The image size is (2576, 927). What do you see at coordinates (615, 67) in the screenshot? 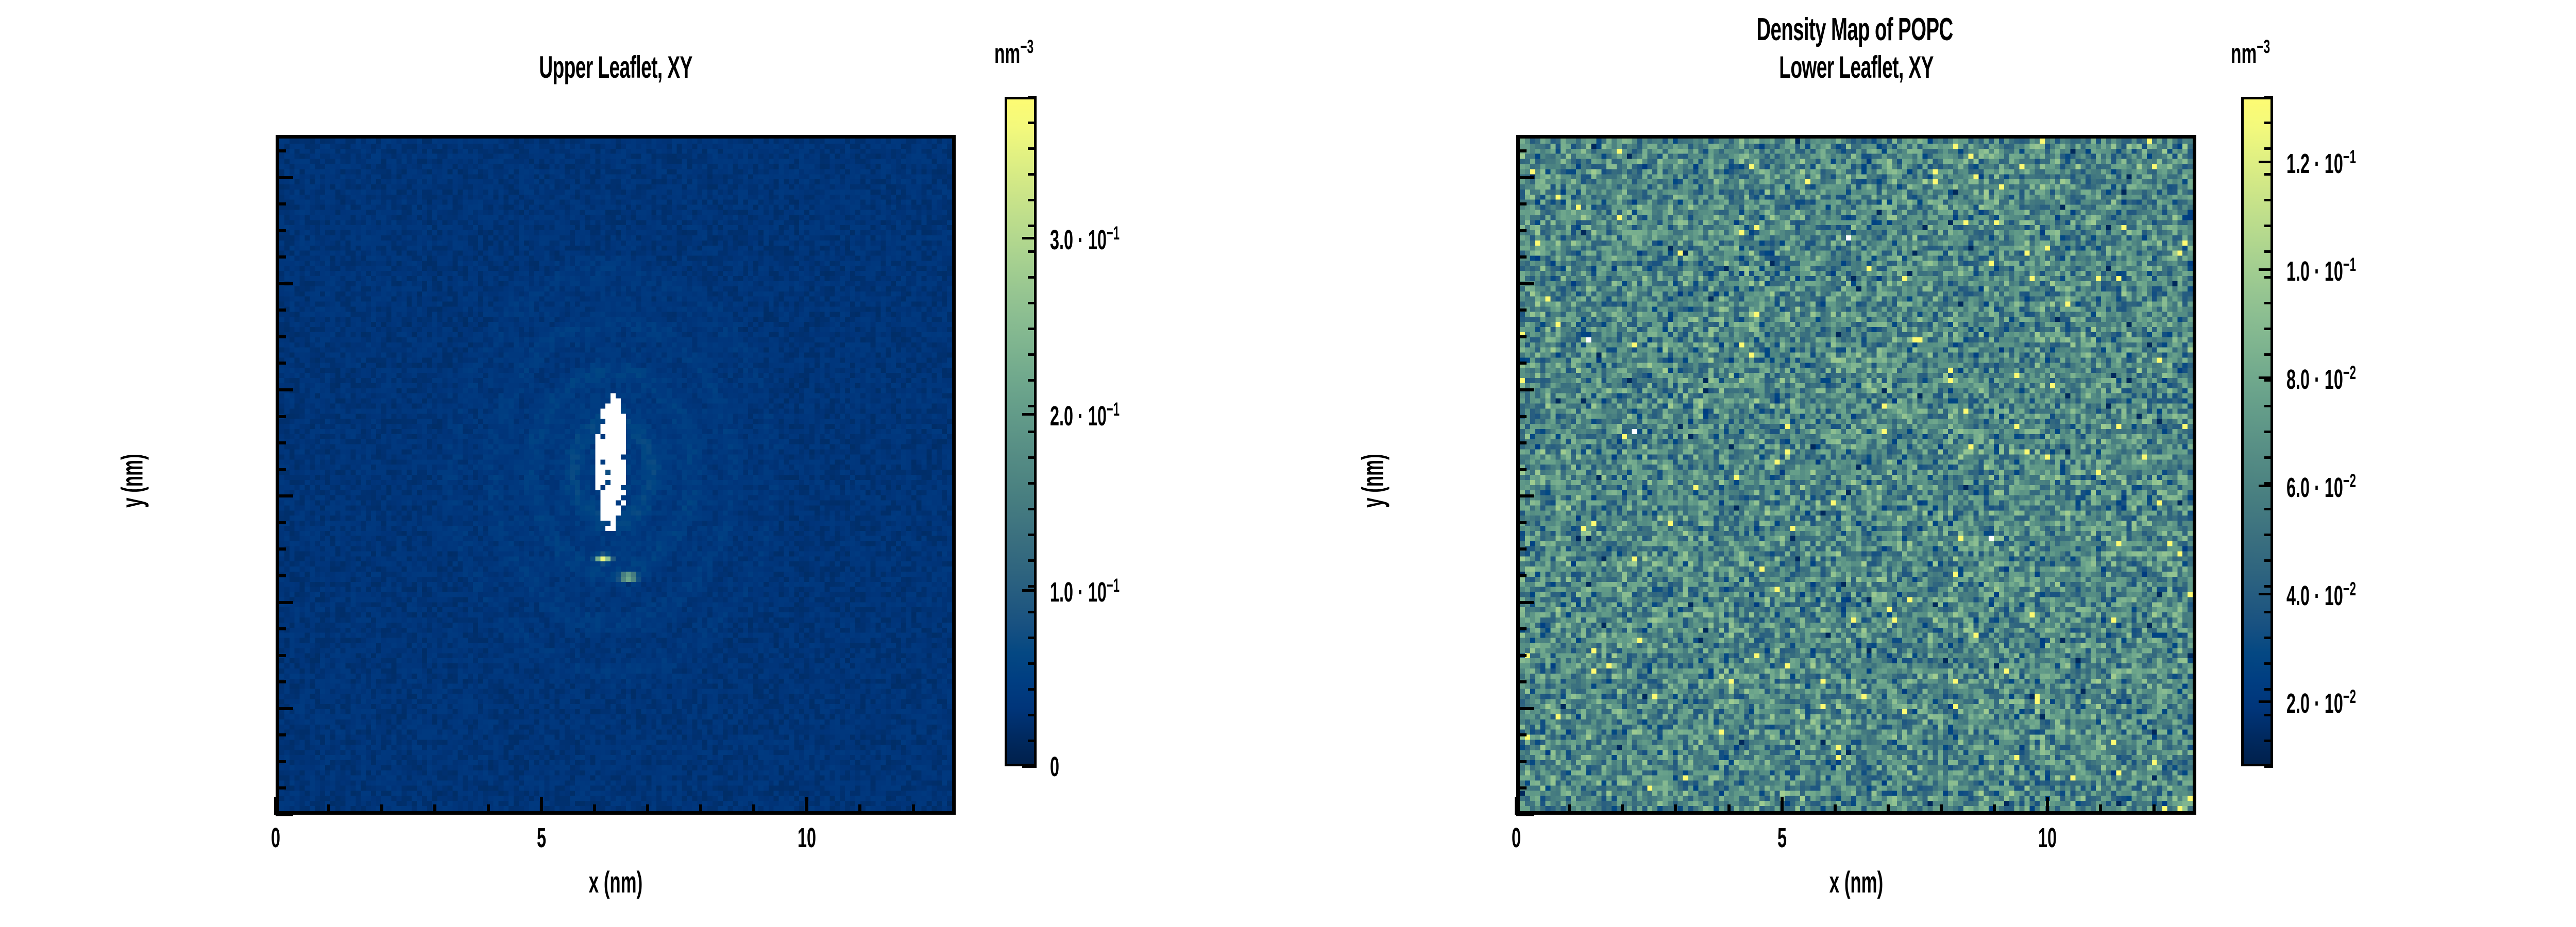
I see `panel-title-upper: Upper Leaflet, XY` at bounding box center [615, 67].